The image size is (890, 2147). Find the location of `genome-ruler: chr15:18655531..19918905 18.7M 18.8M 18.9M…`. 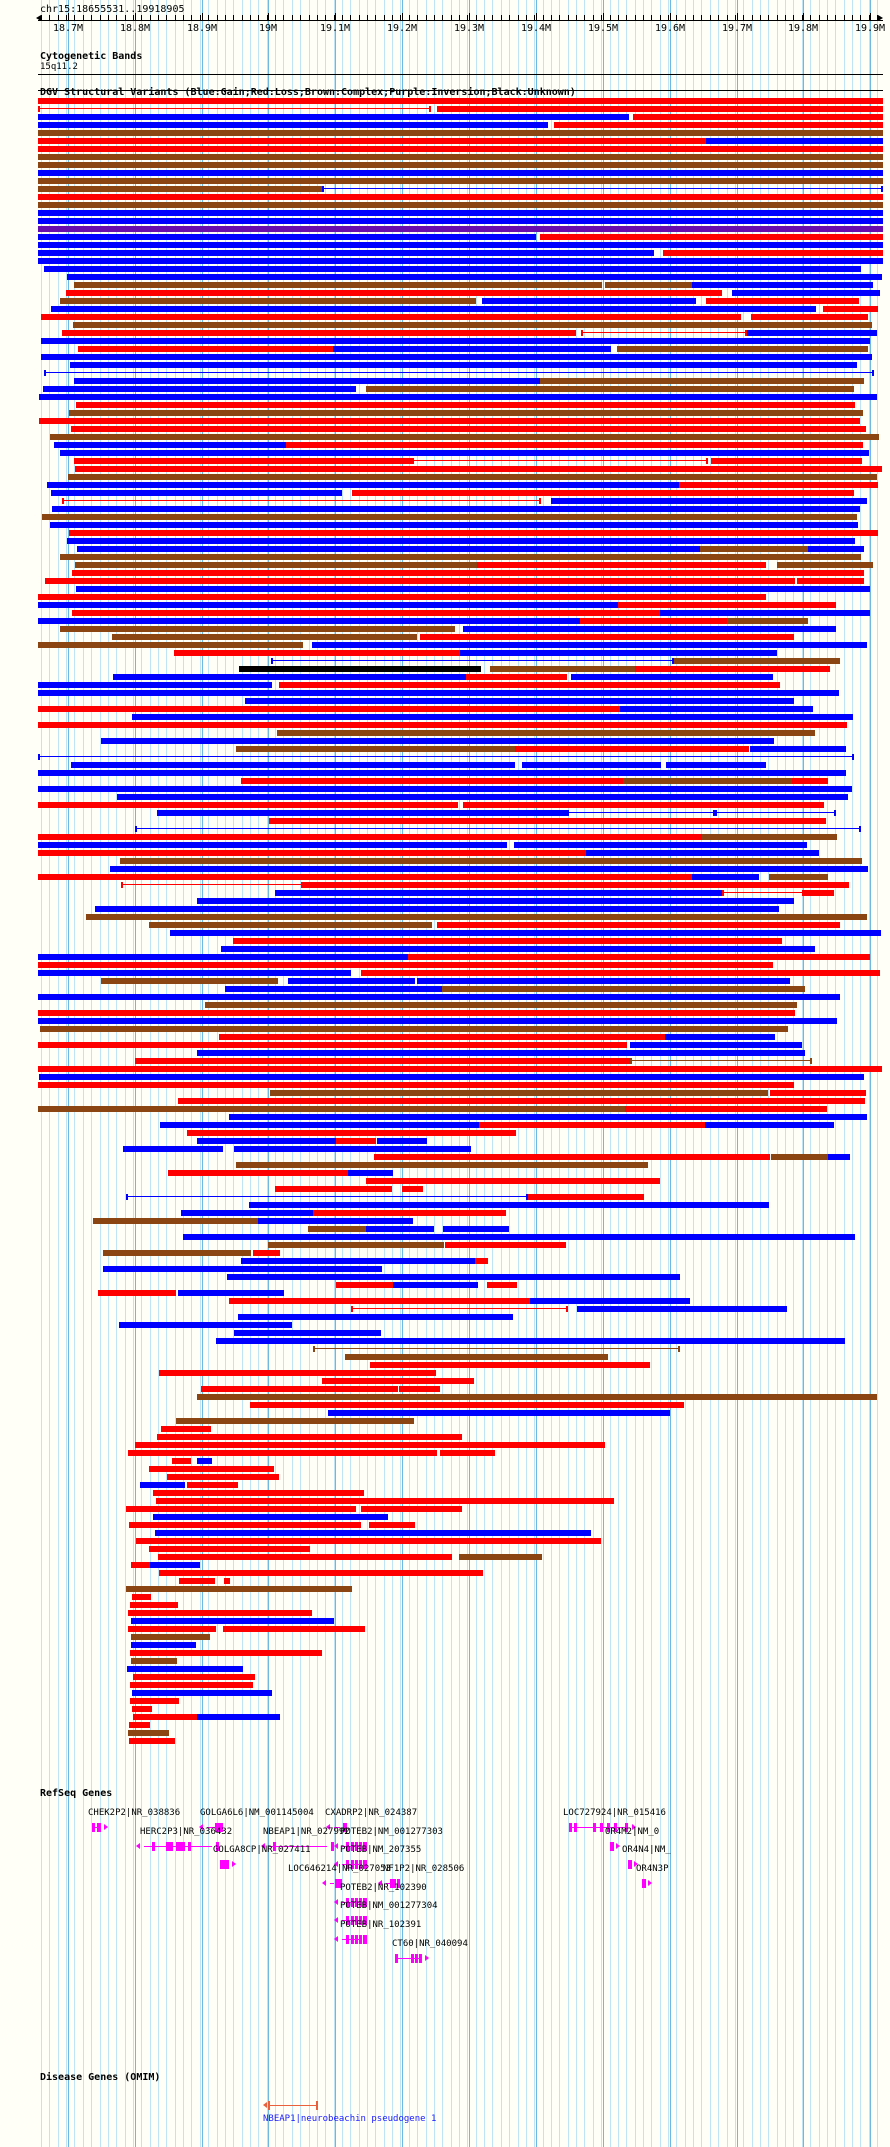

genome-ruler: chr15:18655531..19918905 18.7M 18.8M 18.9M… is located at coordinates (445, 26).